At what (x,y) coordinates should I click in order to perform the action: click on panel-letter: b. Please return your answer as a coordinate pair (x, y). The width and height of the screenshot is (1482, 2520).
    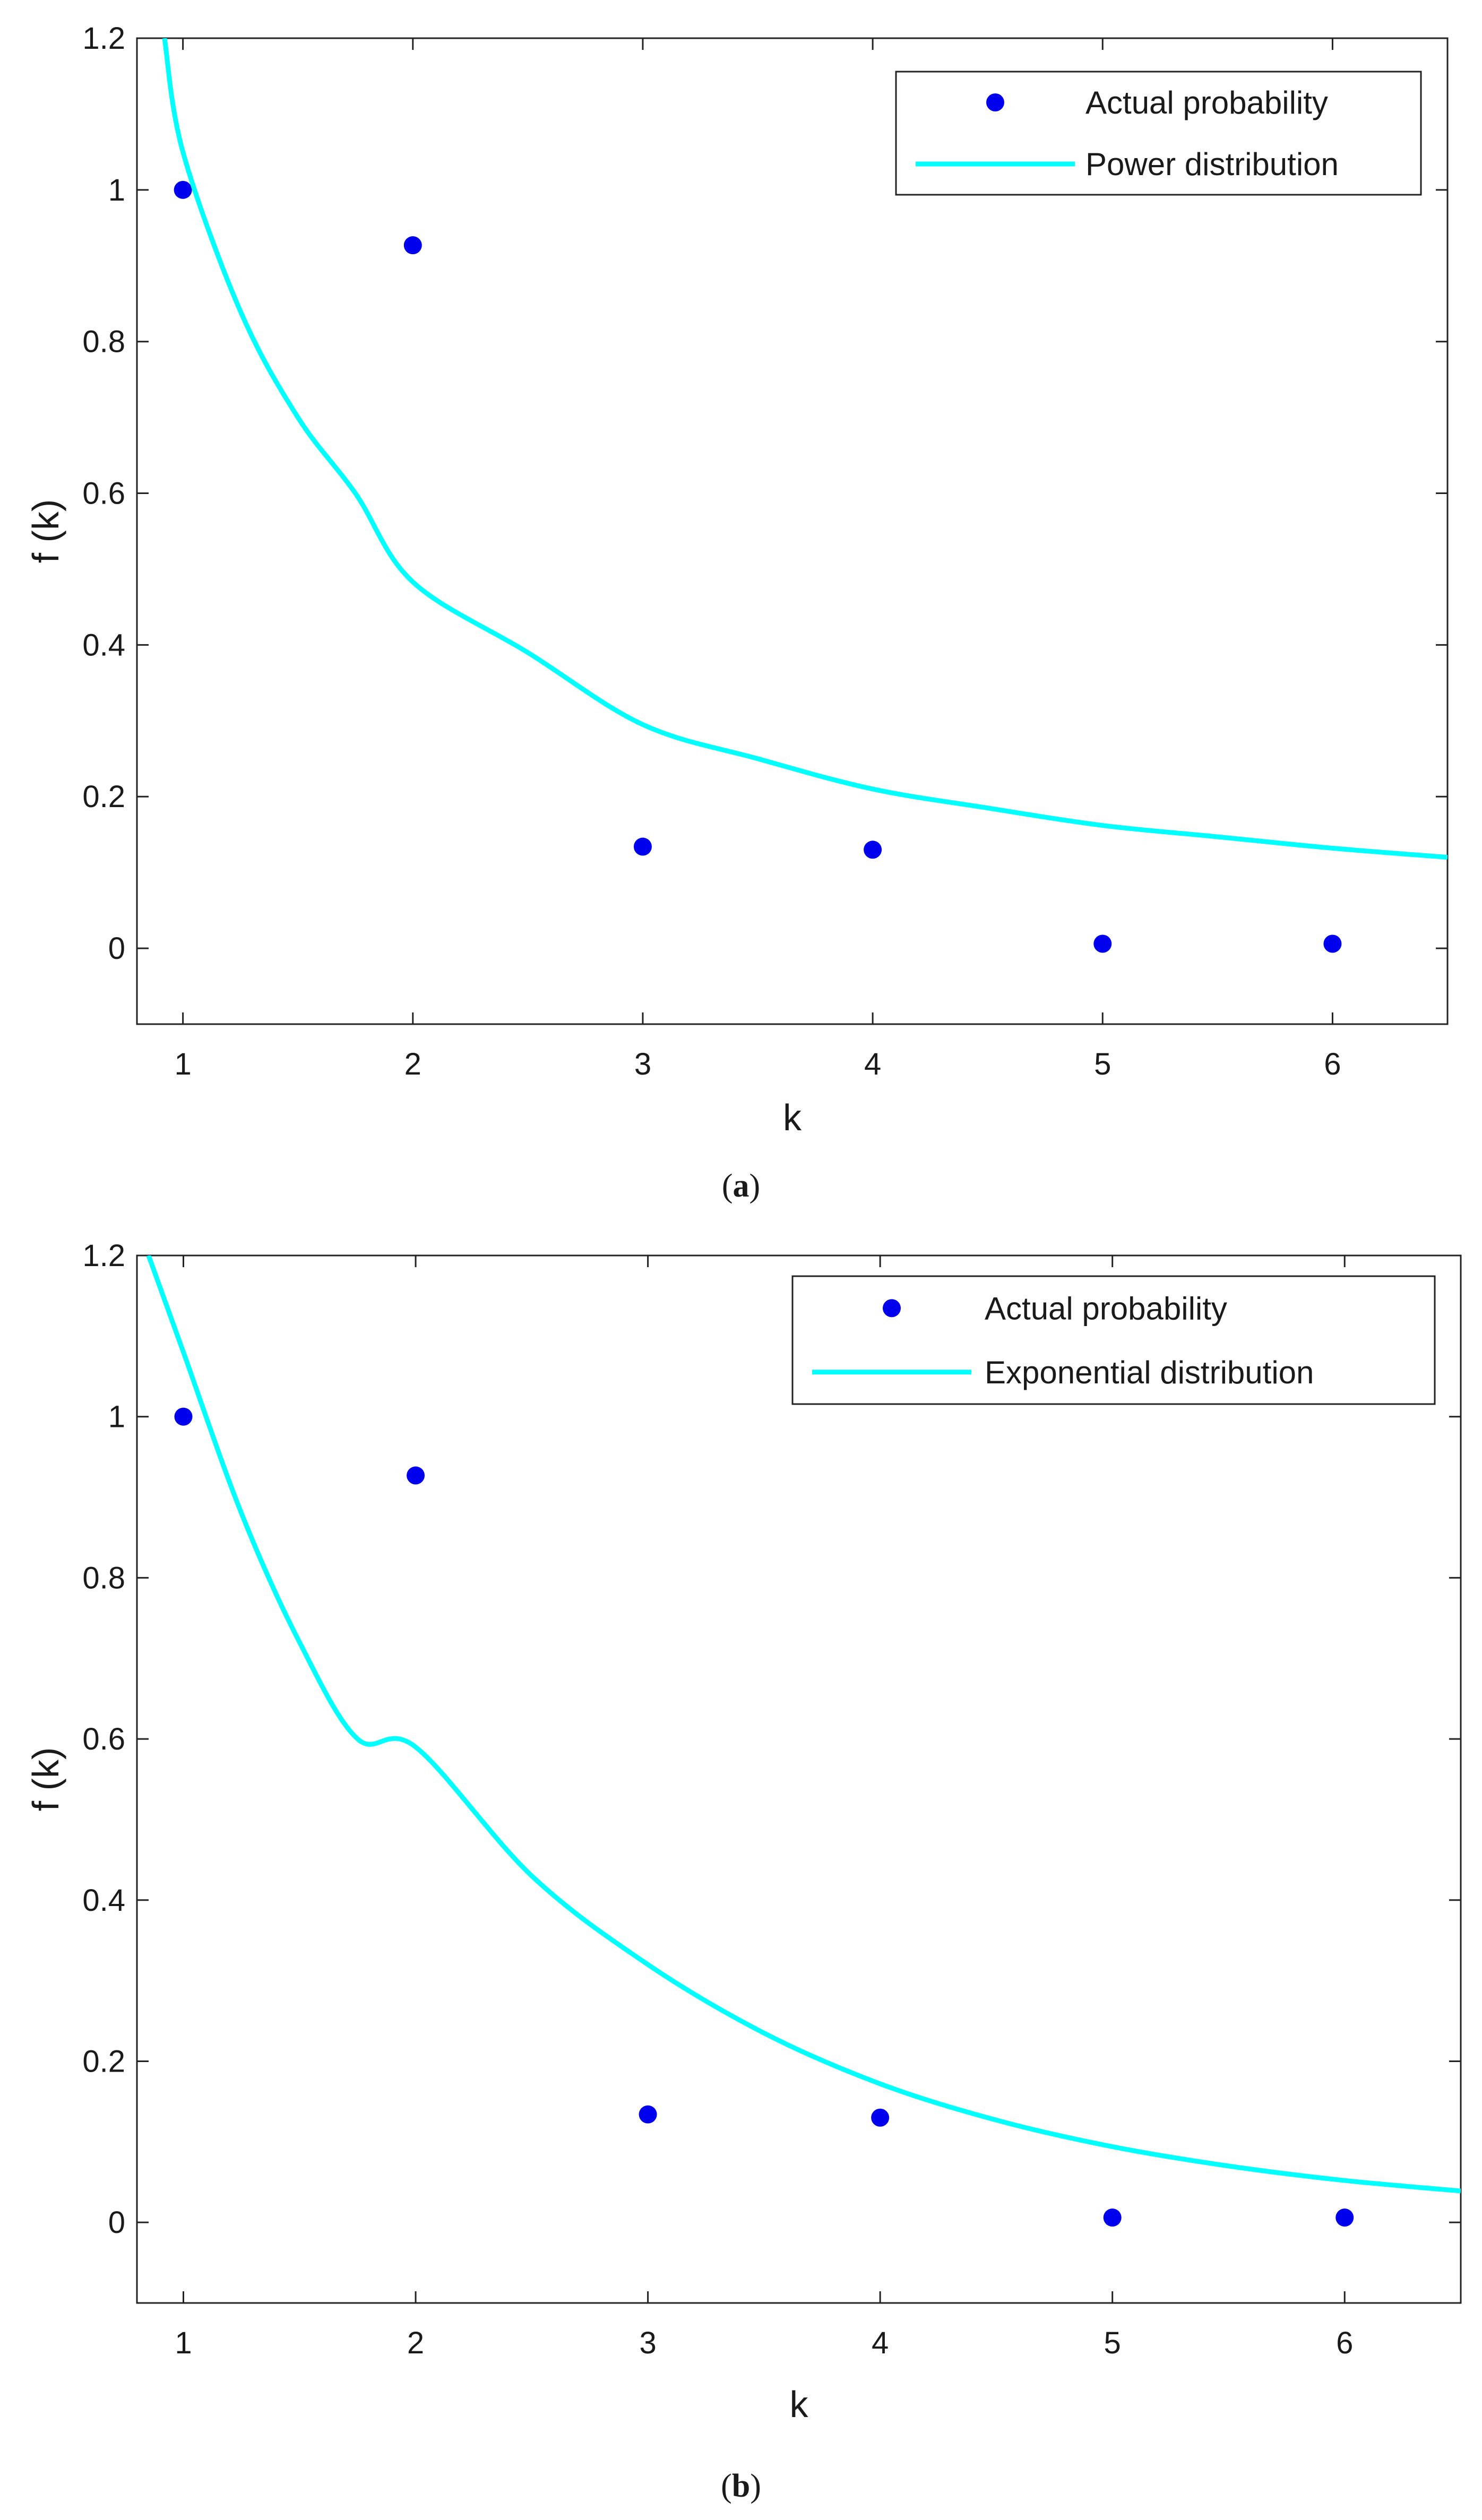
    Looking at the image, I should click on (741, 2486).